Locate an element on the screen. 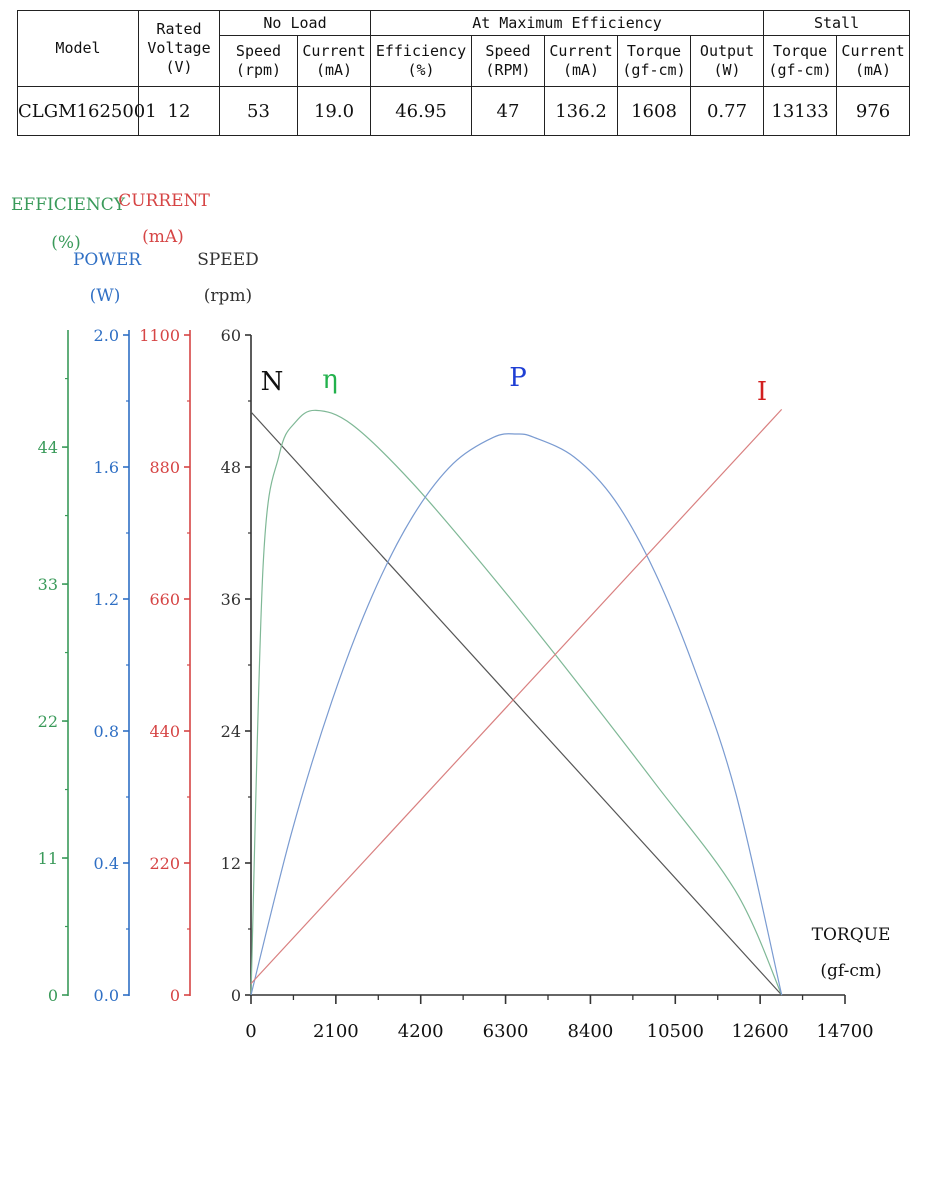 Image resolution: width=950 pixels, height=1188 pixels. y-axis-title-power: POWER is located at coordinates (107, 260).